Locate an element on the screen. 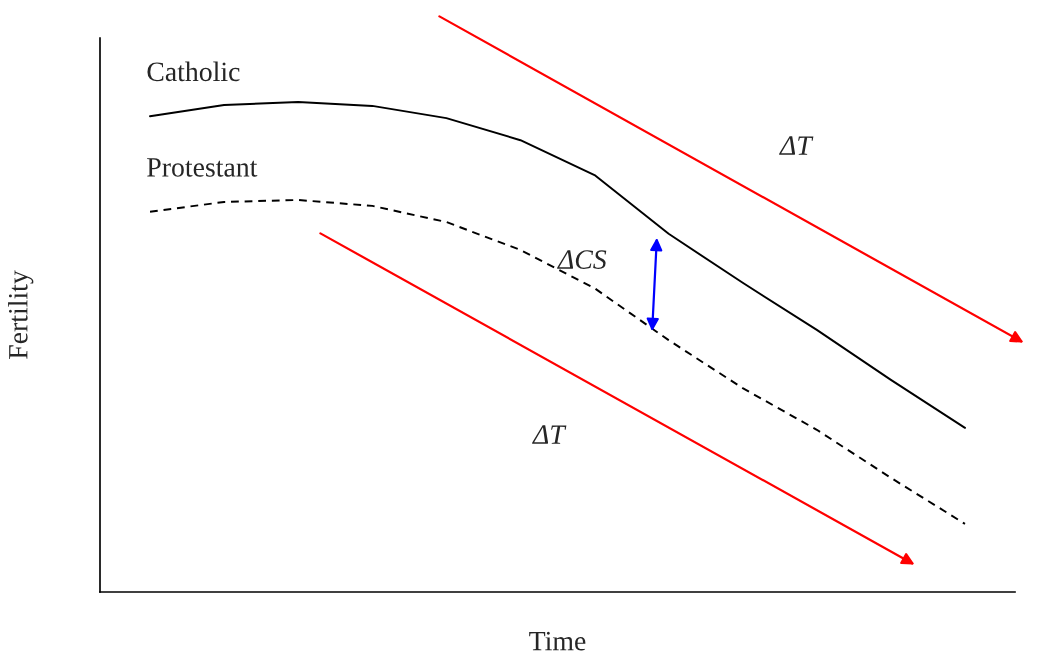 This screenshot has width=1037, height=662. x-axis-title: Time is located at coordinates (557, 641).